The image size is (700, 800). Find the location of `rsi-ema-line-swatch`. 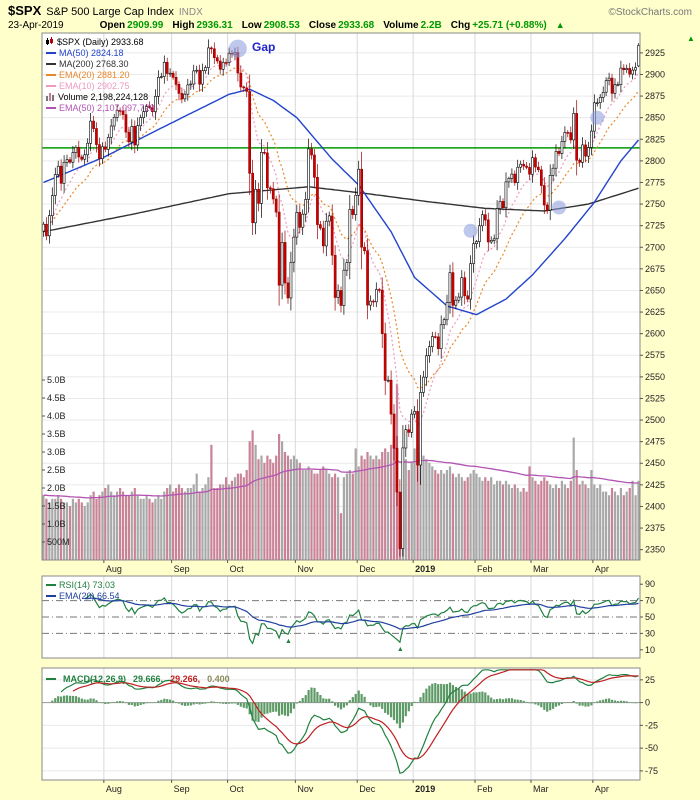

rsi-ema-line-swatch is located at coordinates (51, 595).